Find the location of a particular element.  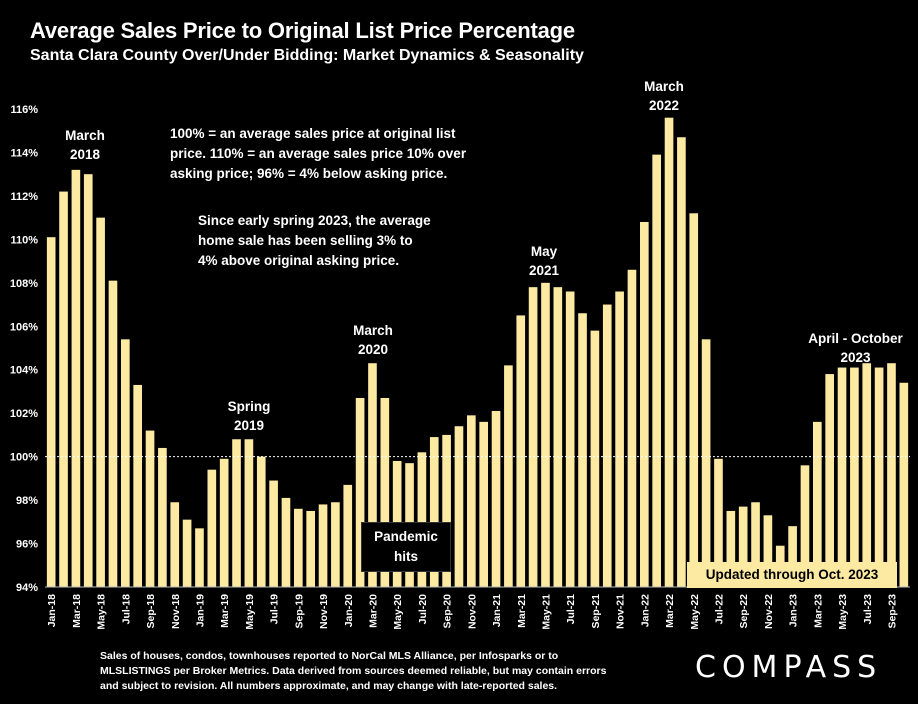

y-tick-label: 114% is located at coordinates (24, 153).